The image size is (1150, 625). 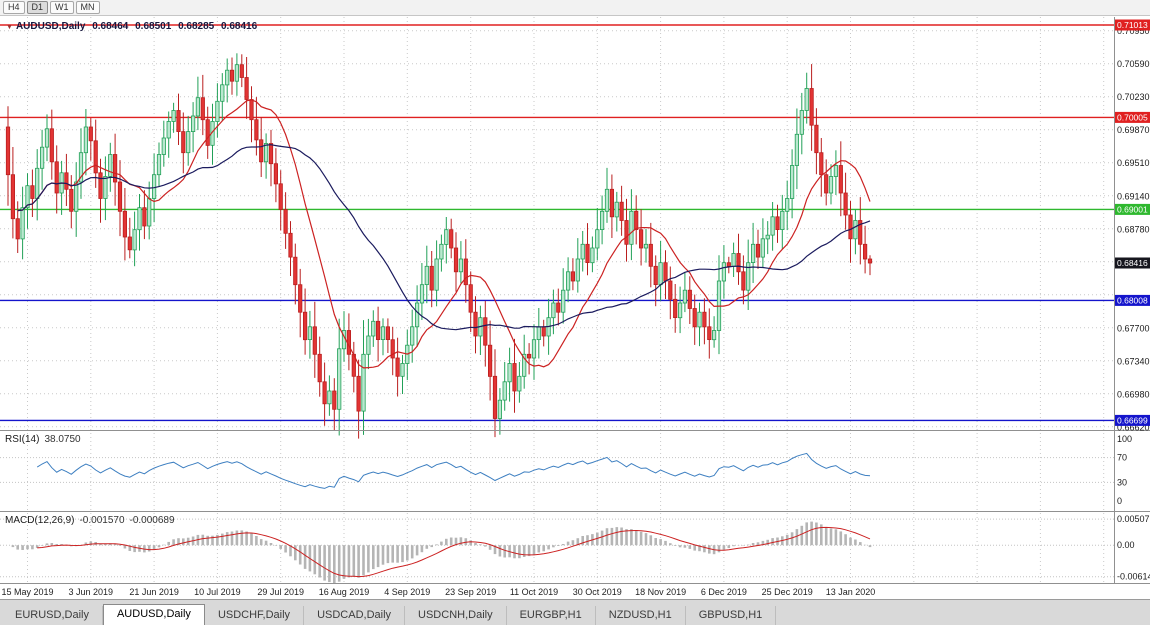 What do you see at coordinates (87, 7) in the screenshot?
I see `timeframe-button-mn: MN` at bounding box center [87, 7].